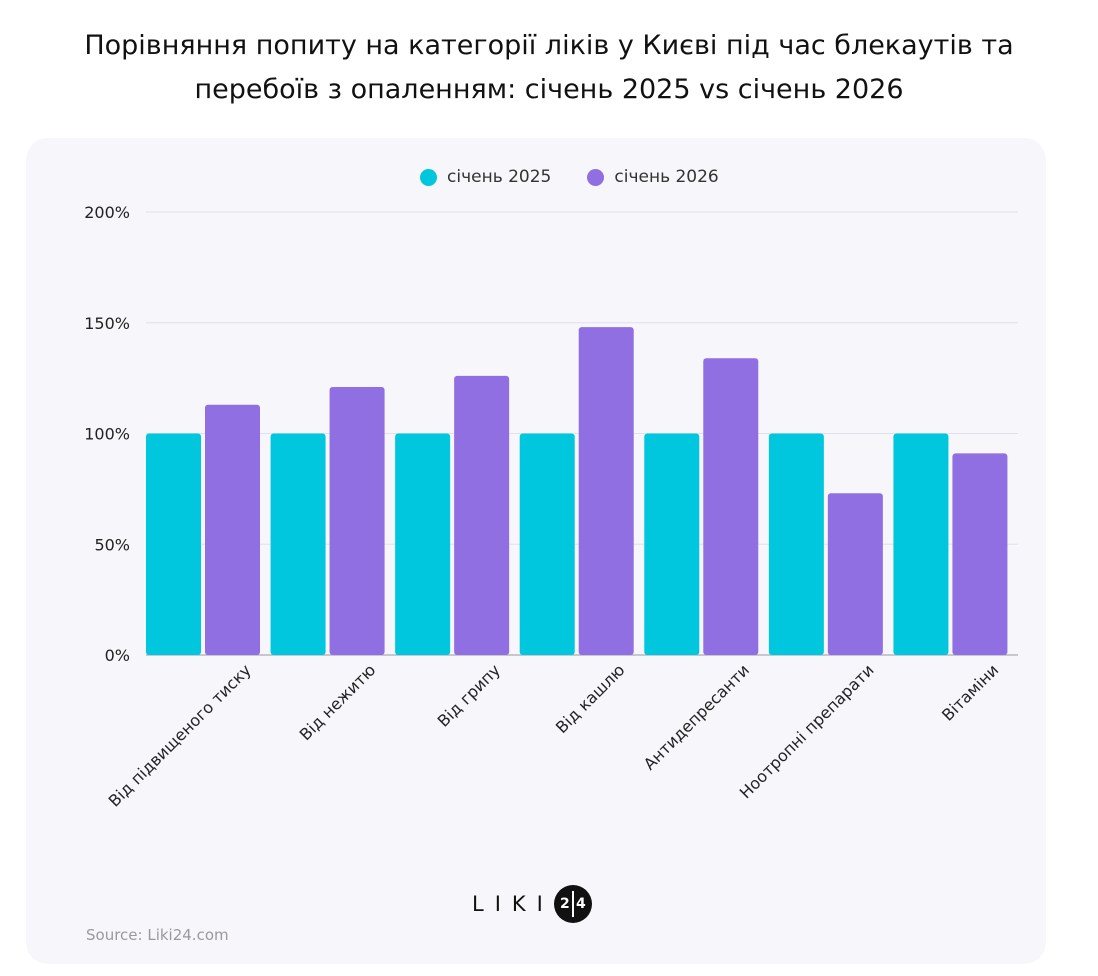 The width and height of the screenshot is (1098, 976). Describe the element at coordinates (117, 655) in the screenshot. I see `y-tick-label: 0%` at that location.